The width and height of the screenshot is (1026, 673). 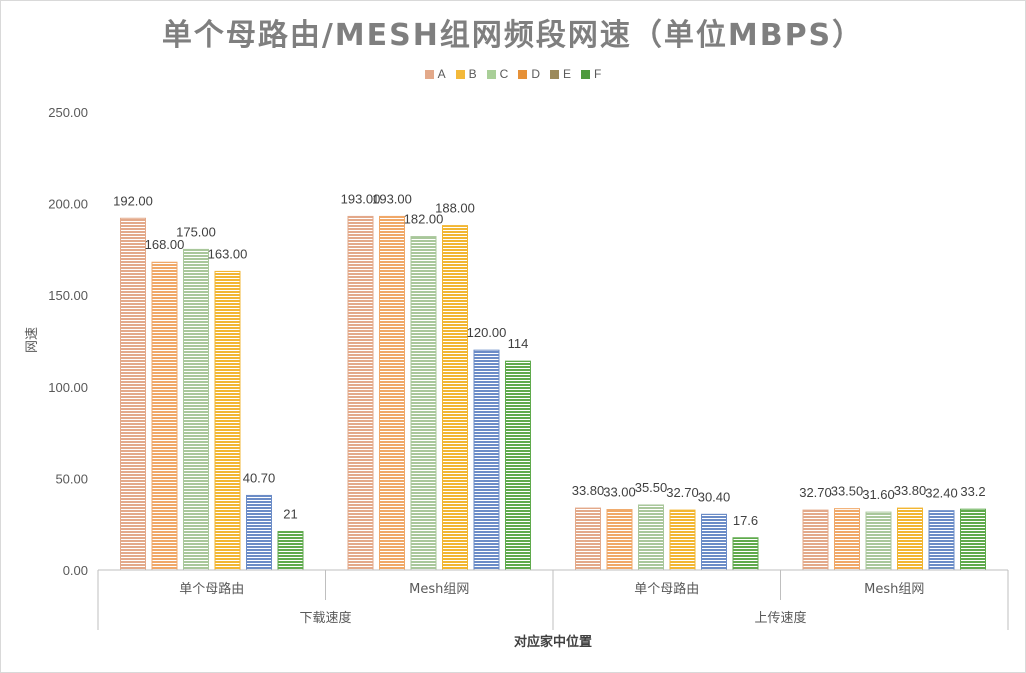 What do you see at coordinates (535, 74) in the screenshot?
I see `legend-label: D` at bounding box center [535, 74].